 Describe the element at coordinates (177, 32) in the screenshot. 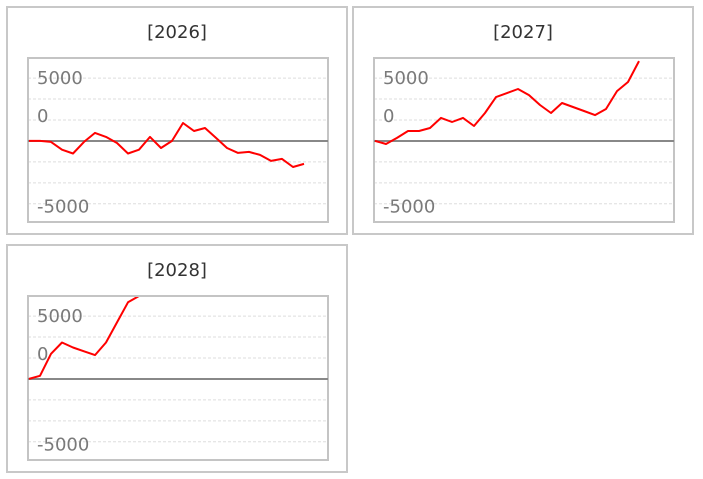

I see `chart-title: [2026]` at that location.